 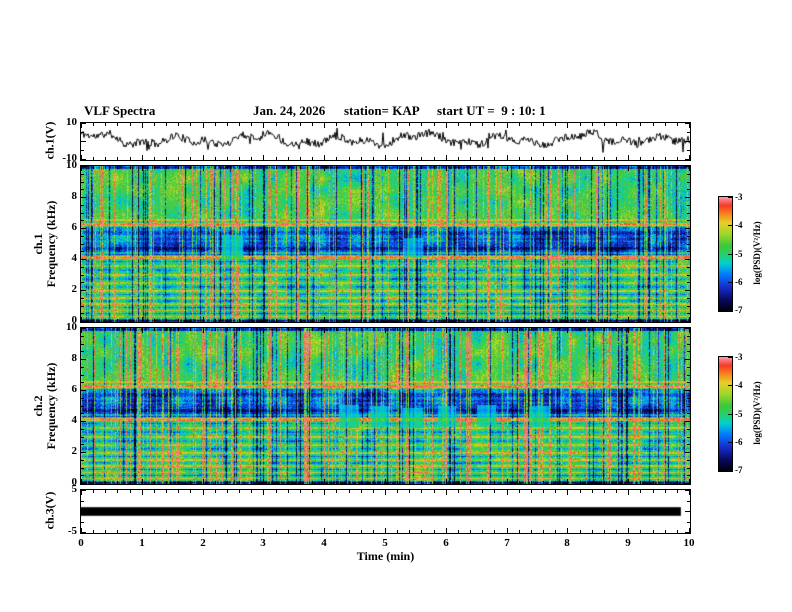 I want to click on x-tick-label: 7, so click(x=507, y=543).